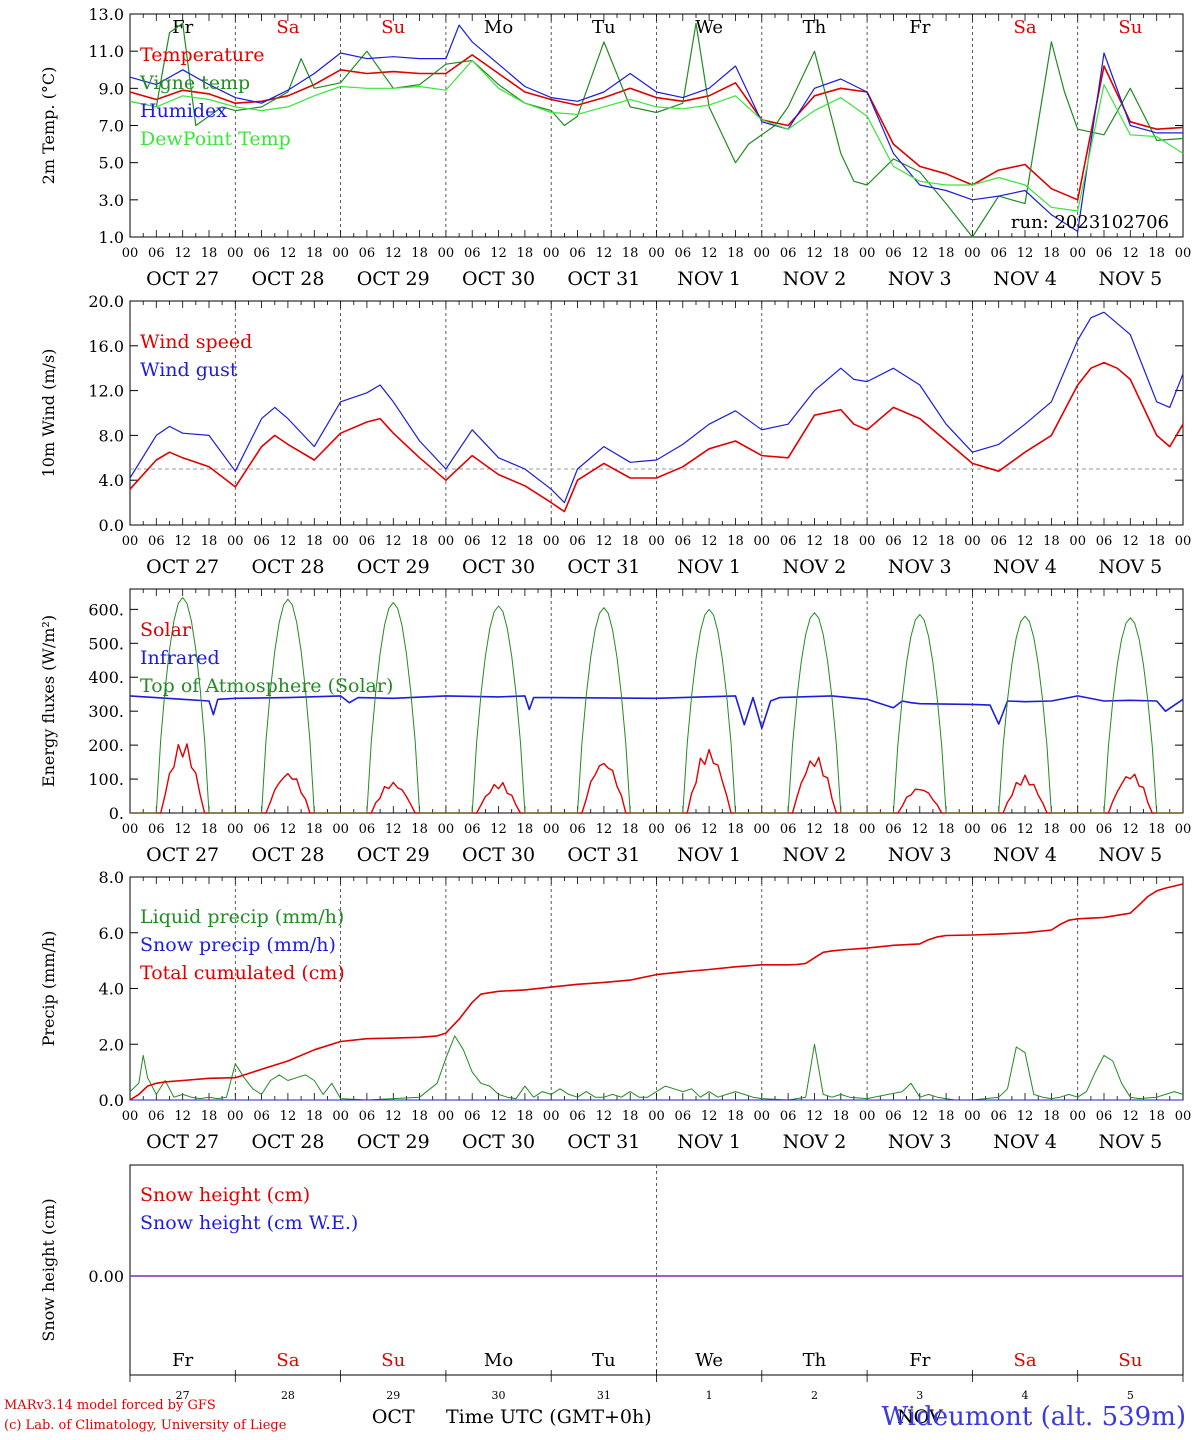 The width and height of the screenshot is (1194, 1440). I want to click on legend-entry: Solar, so click(166, 630).